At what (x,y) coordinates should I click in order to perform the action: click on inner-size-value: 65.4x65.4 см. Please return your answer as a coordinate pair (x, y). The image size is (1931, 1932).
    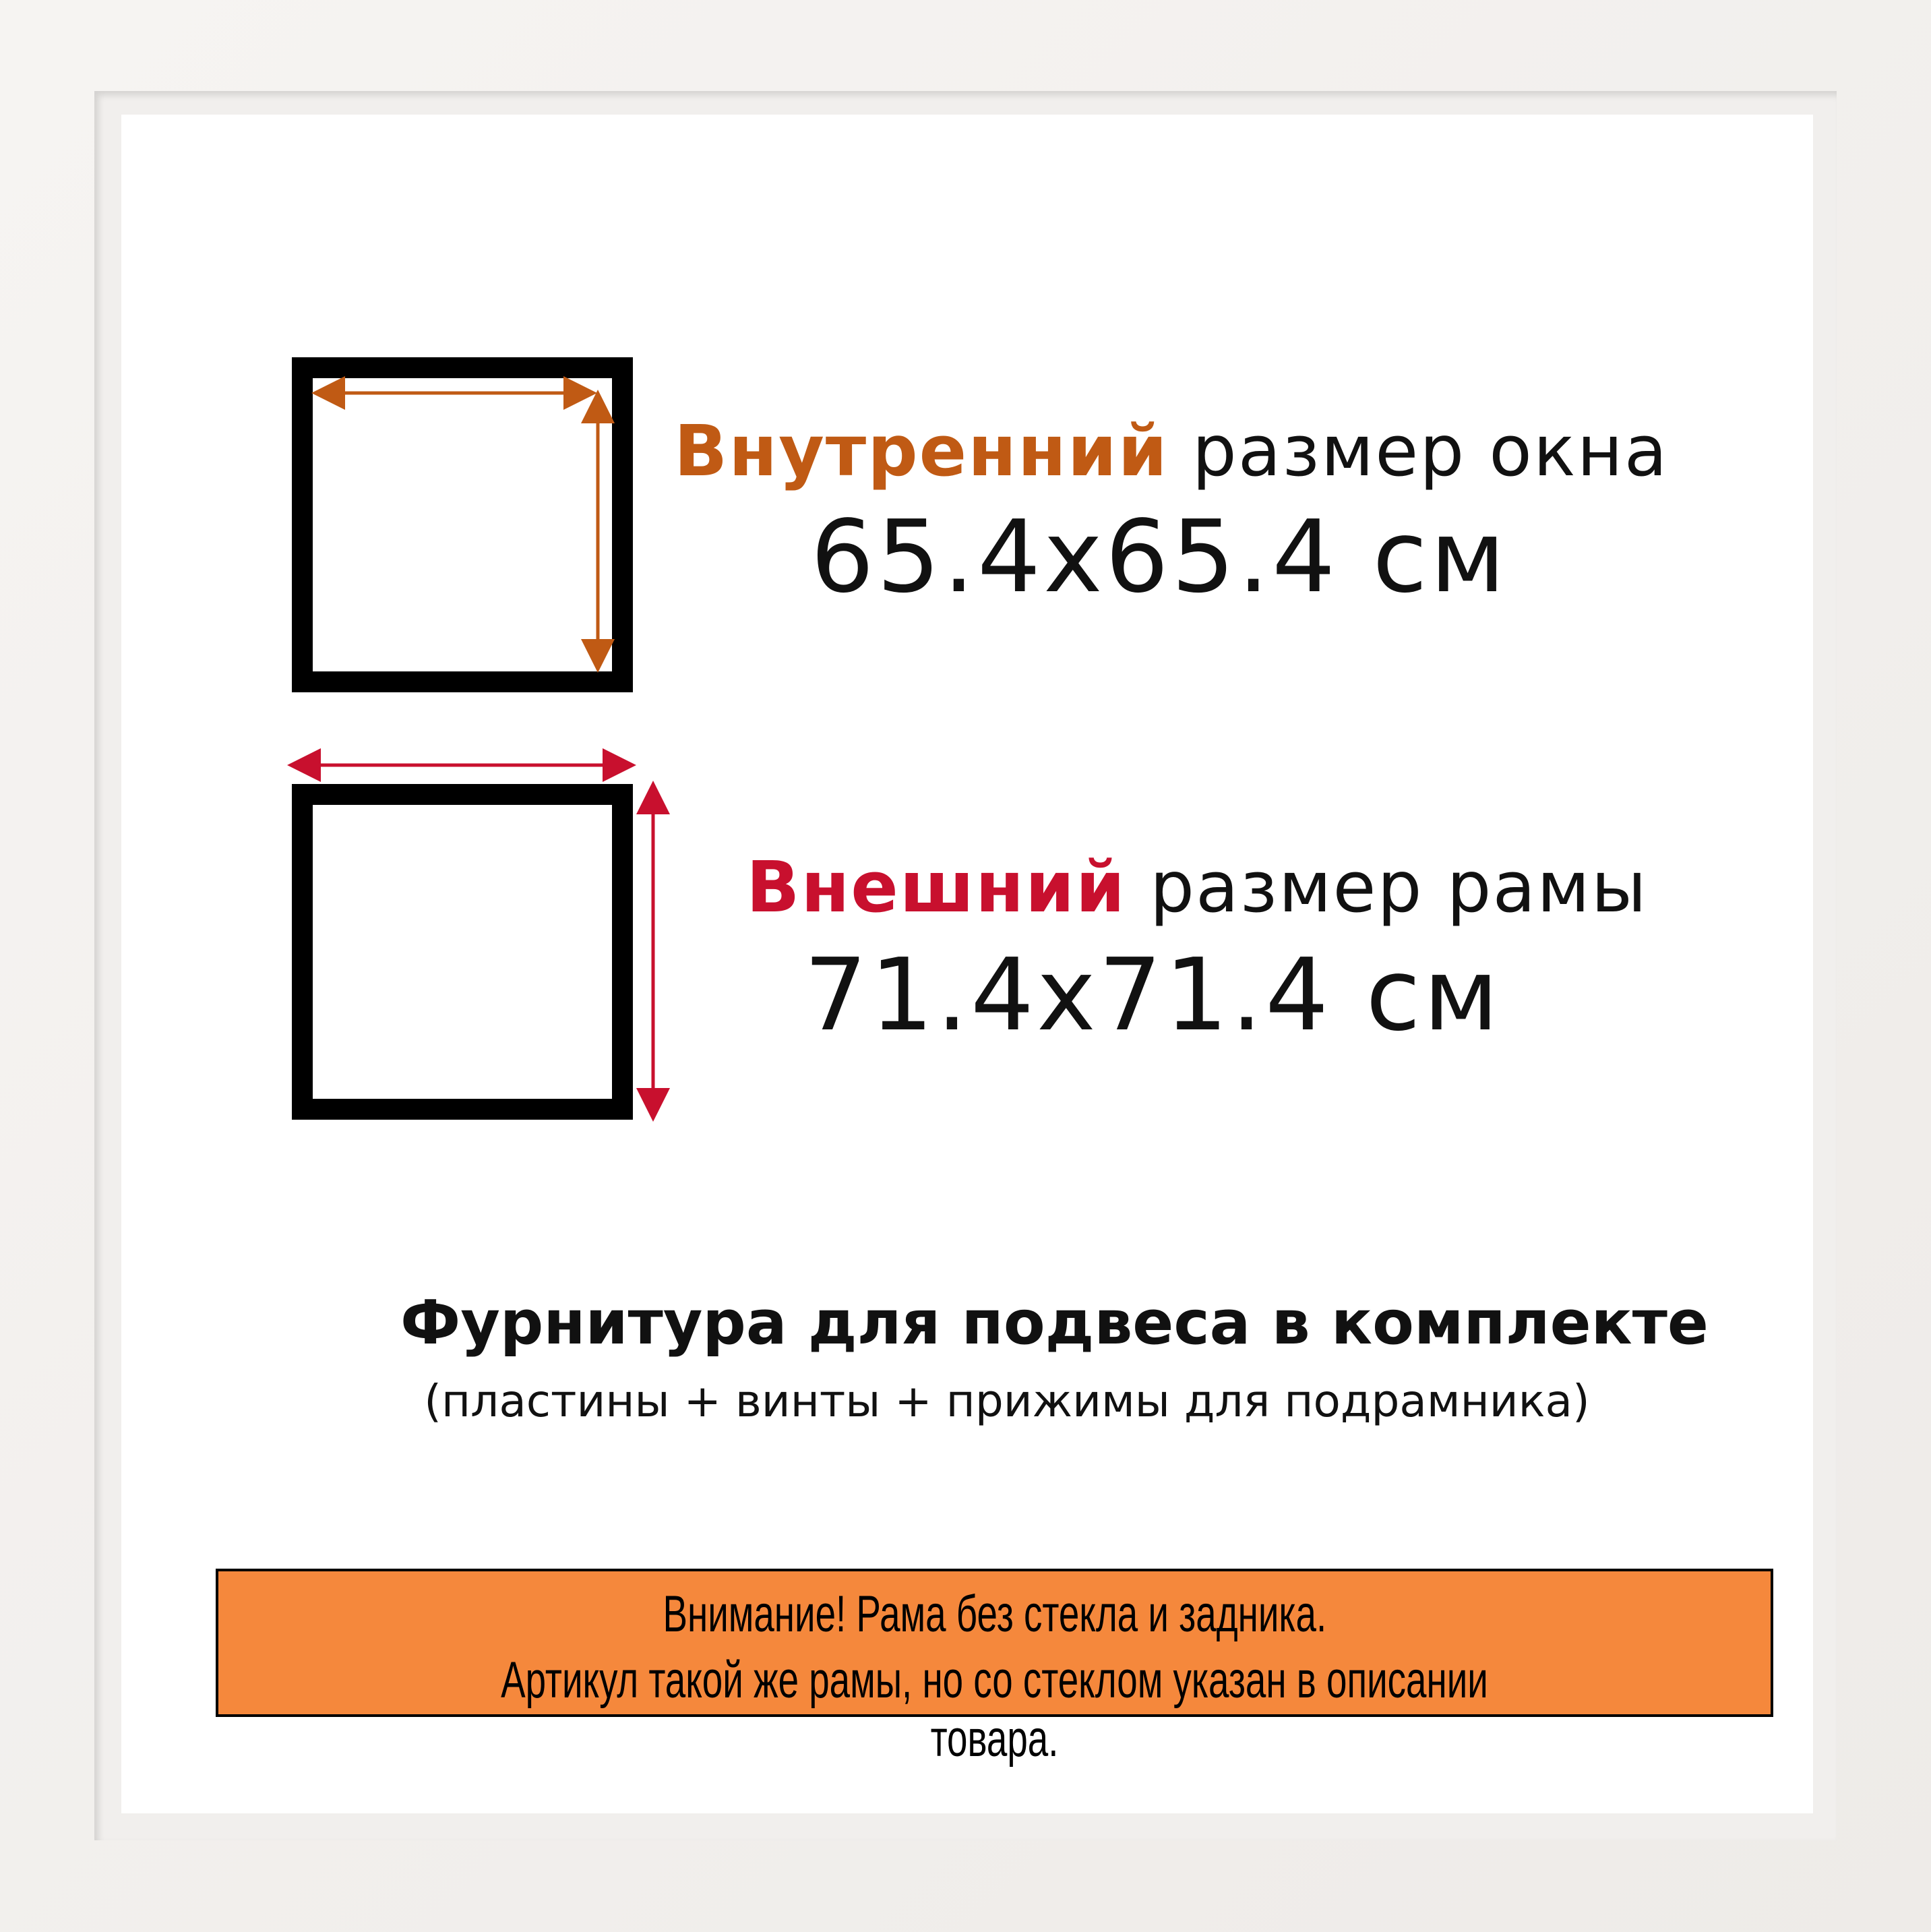
    Looking at the image, I should click on (1159, 557).